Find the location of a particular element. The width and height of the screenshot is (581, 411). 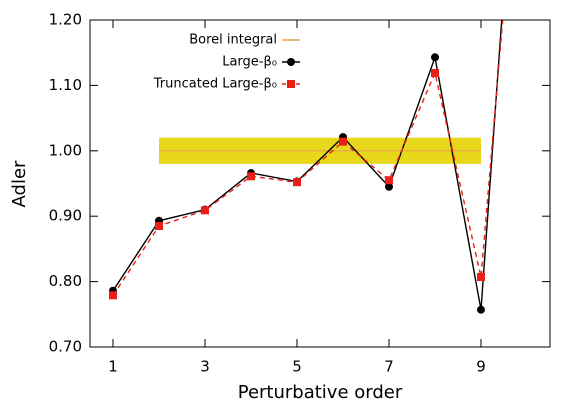

legend-label: Large-β₀ is located at coordinates (249, 62).